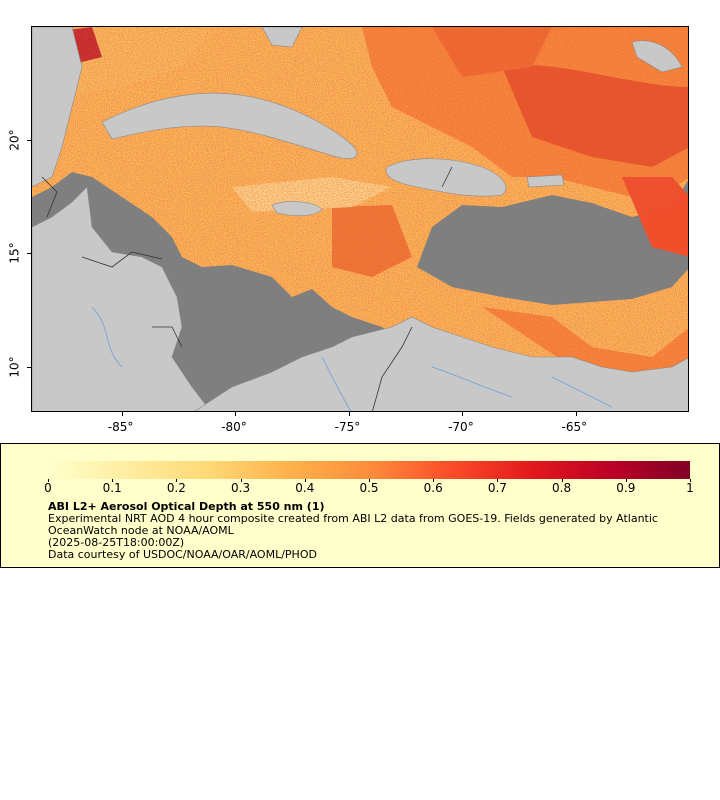 This screenshot has height=800, width=720. Describe the element at coordinates (112, 488) in the screenshot. I see `colorbar-tick-label: 0.1` at that location.